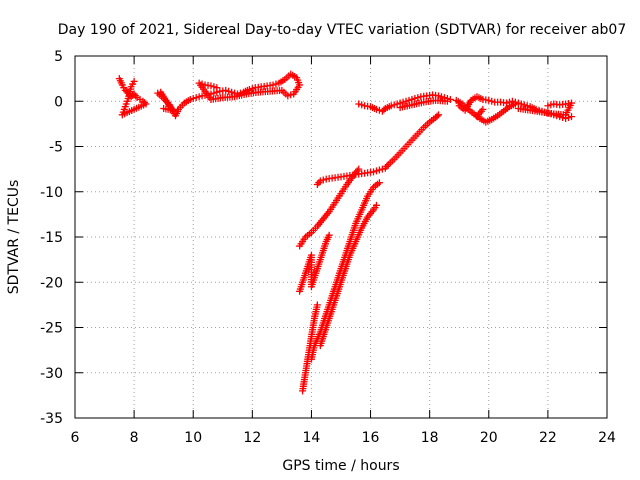 The height and width of the screenshot is (480, 640). I want to click on y-axis-label: SDTVAR / TECUs, so click(14, 237).